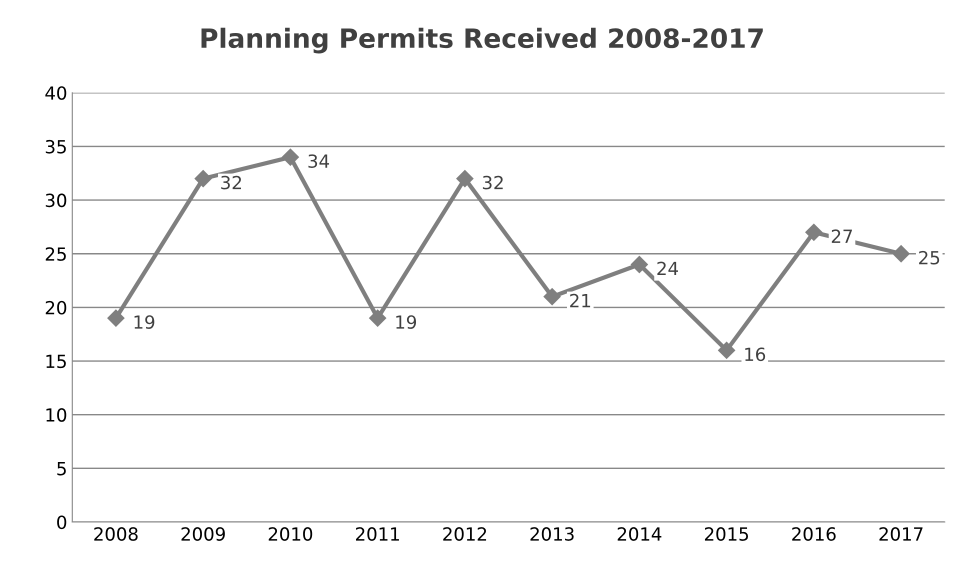 This screenshot has height=580, width=964. Describe the element at coordinates (56, 147) in the screenshot. I see `y-tick-label: 35` at that location.